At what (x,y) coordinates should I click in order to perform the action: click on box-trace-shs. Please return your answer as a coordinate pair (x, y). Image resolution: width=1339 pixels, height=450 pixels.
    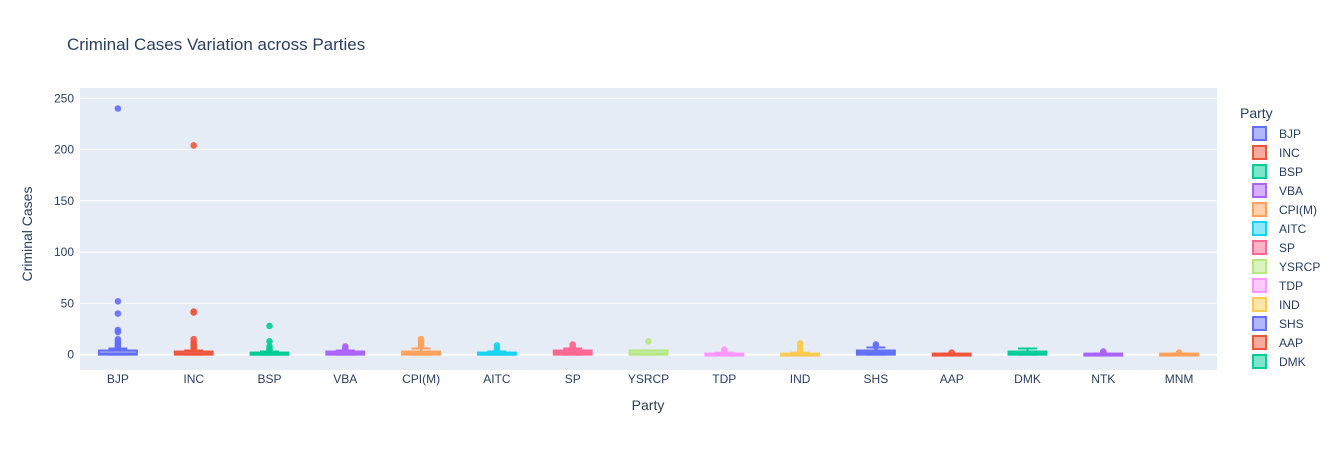
    Looking at the image, I should click on (875, 348).